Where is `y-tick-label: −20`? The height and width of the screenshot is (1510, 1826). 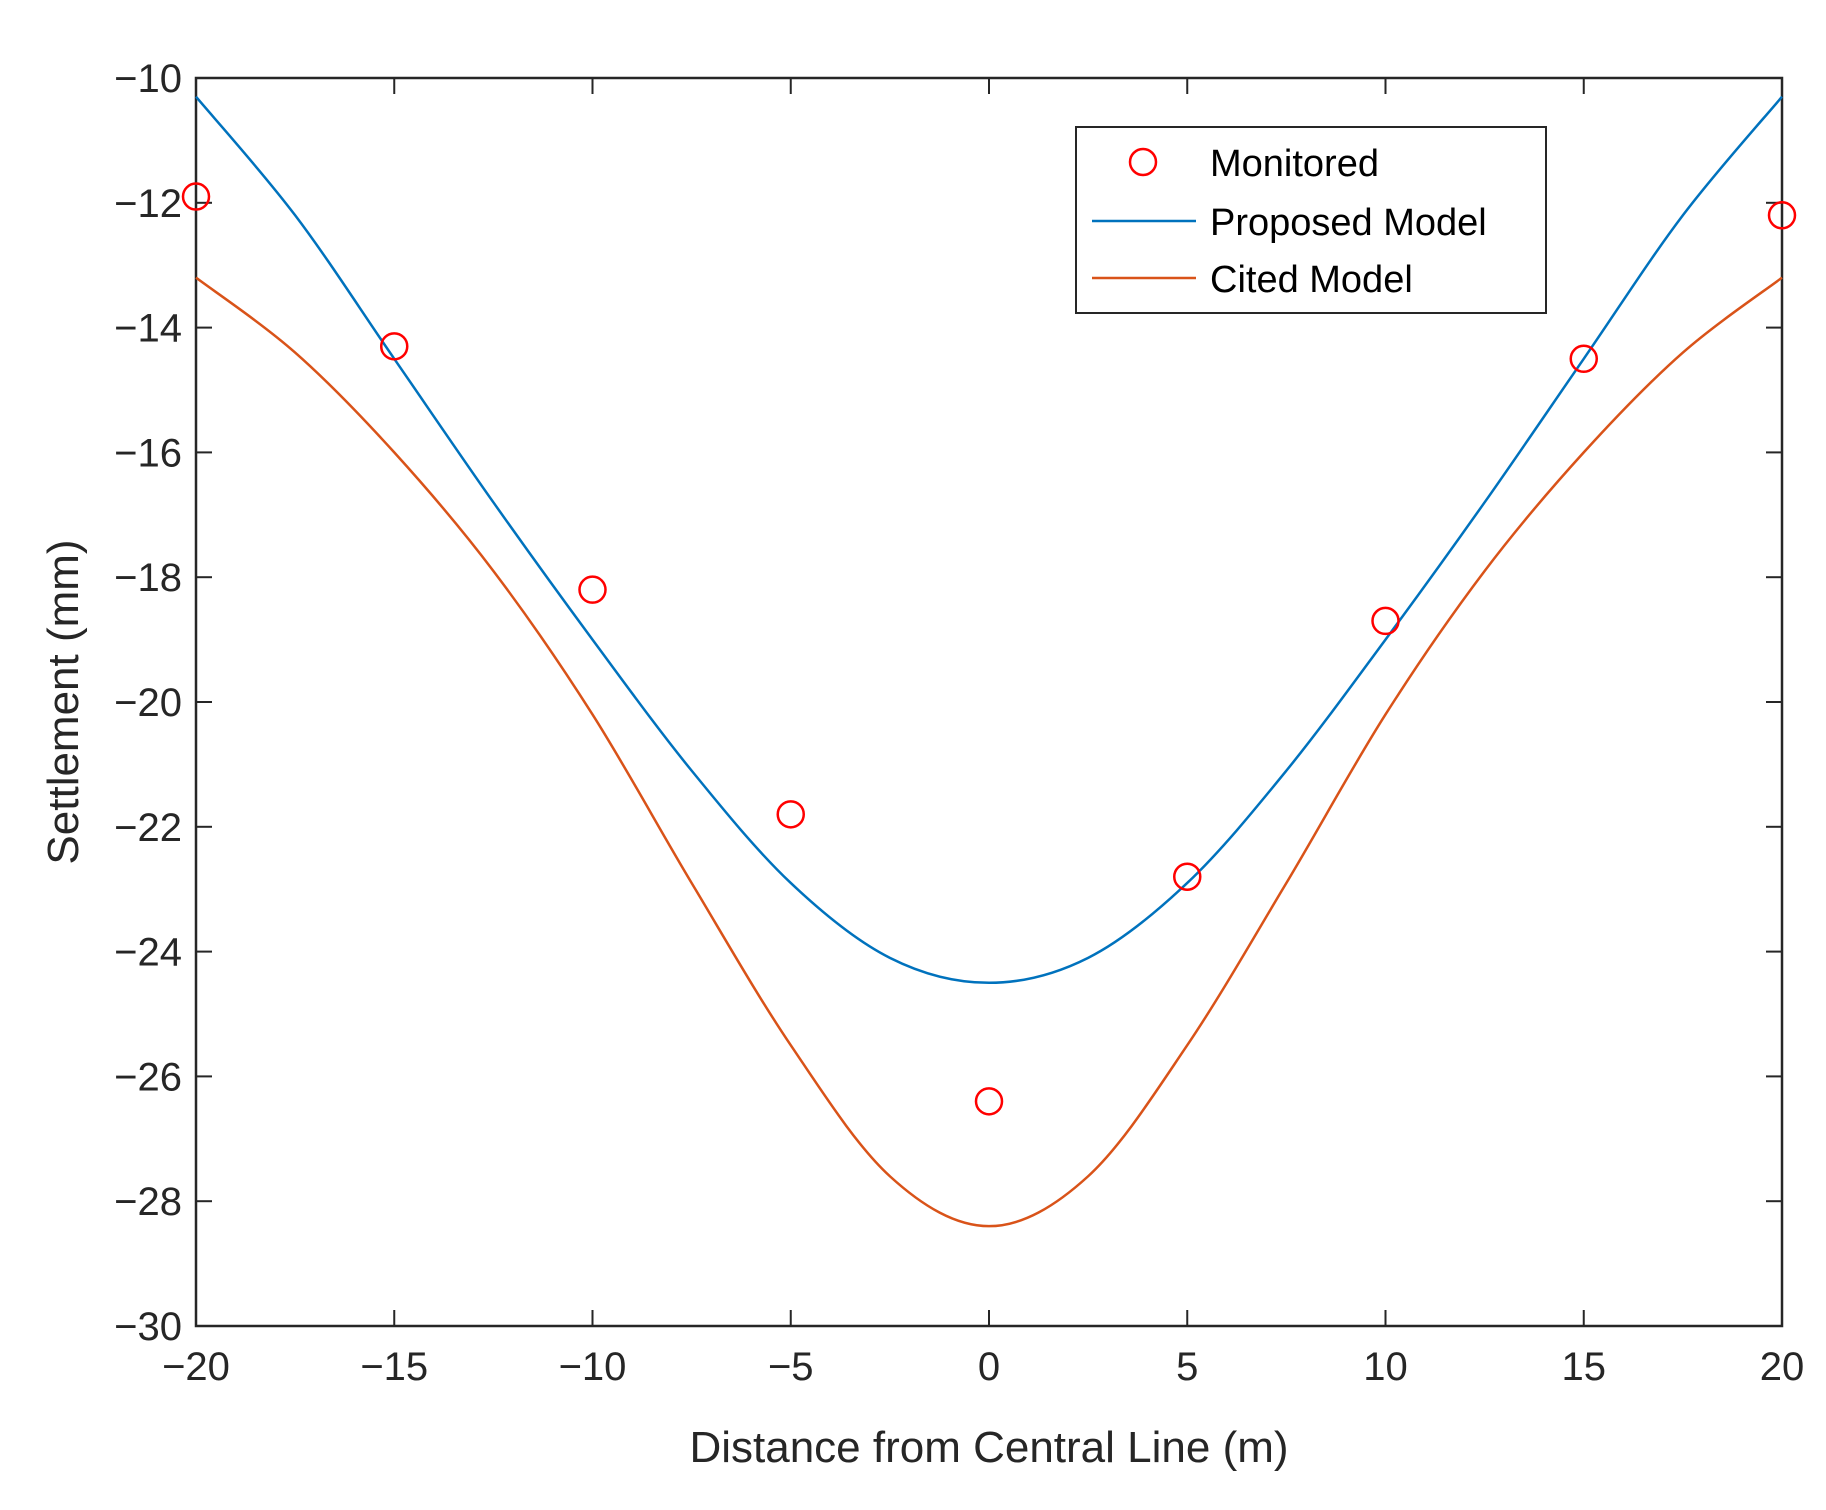 y-tick-label: −20 is located at coordinates (148, 703).